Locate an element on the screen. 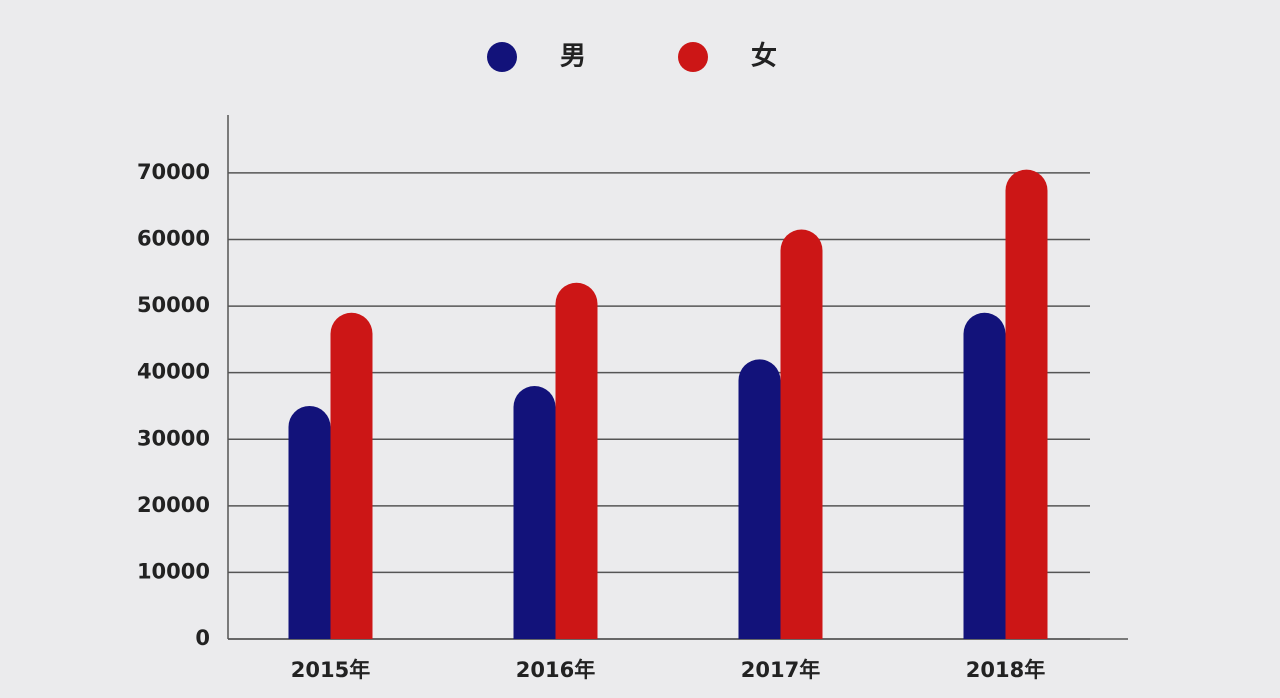 The width and height of the screenshot is (1280, 698). y-tick-label: 0 is located at coordinates (202, 638).